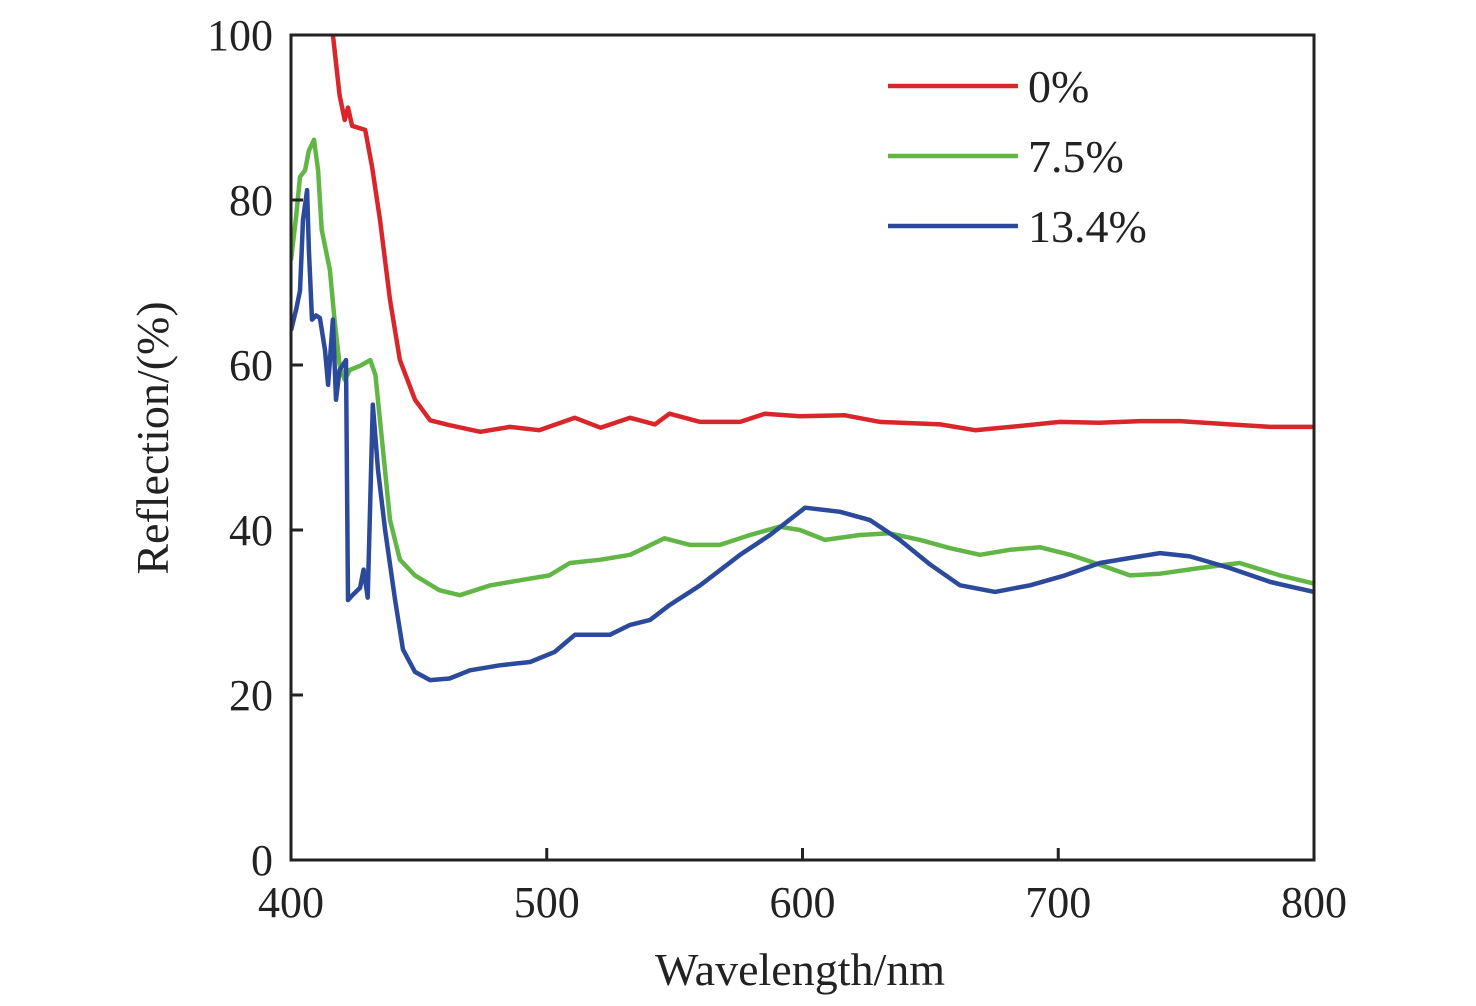 The width and height of the screenshot is (1476, 1006). What do you see at coordinates (152, 437) in the screenshot?
I see `y-axis-label: Reflection/(%)` at bounding box center [152, 437].